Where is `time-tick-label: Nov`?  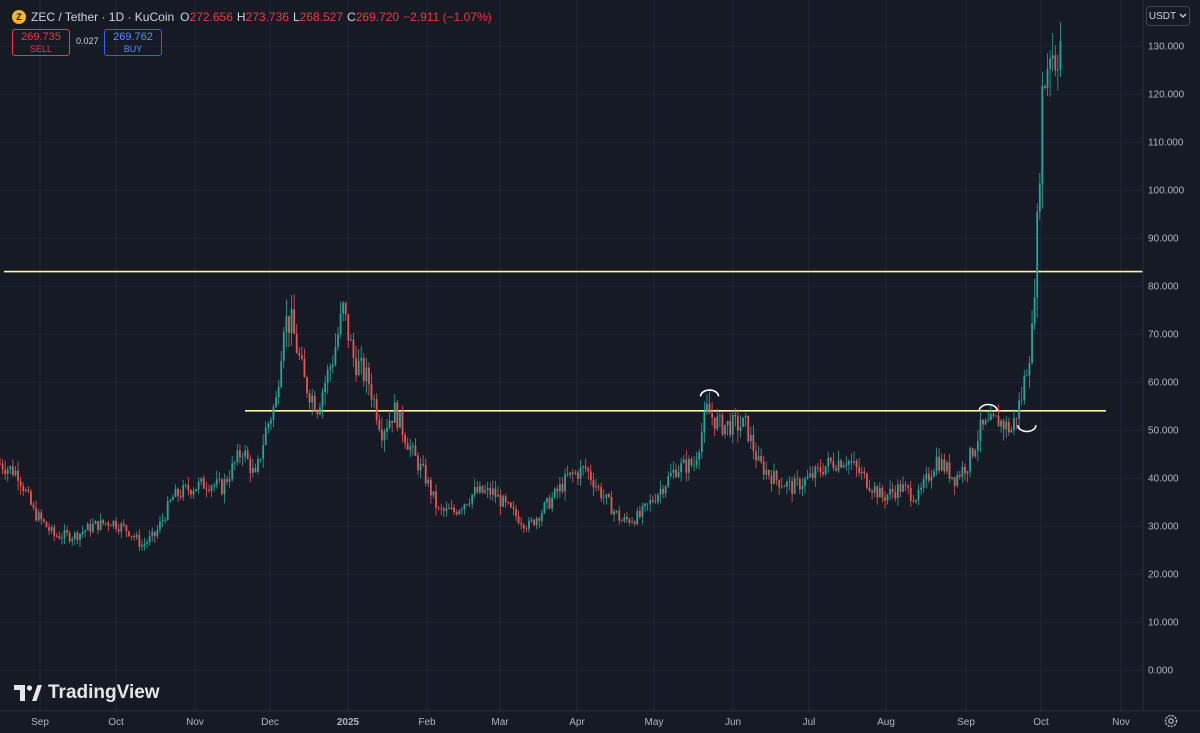
time-tick-label: Nov is located at coordinates (1121, 722).